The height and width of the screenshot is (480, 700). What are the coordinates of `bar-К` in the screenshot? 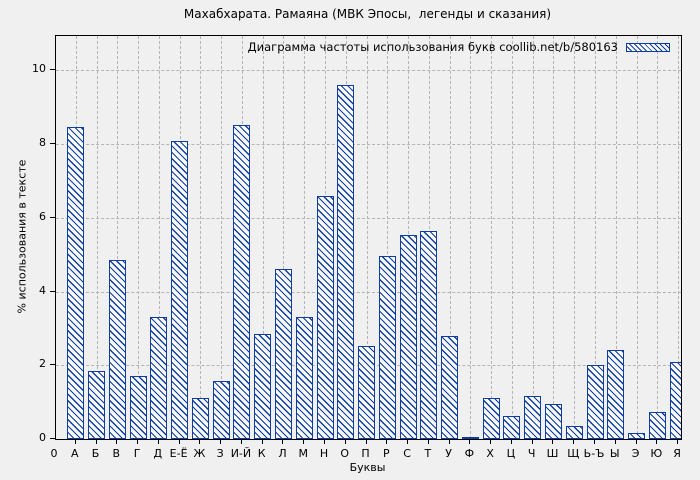 It's located at (263, 386).